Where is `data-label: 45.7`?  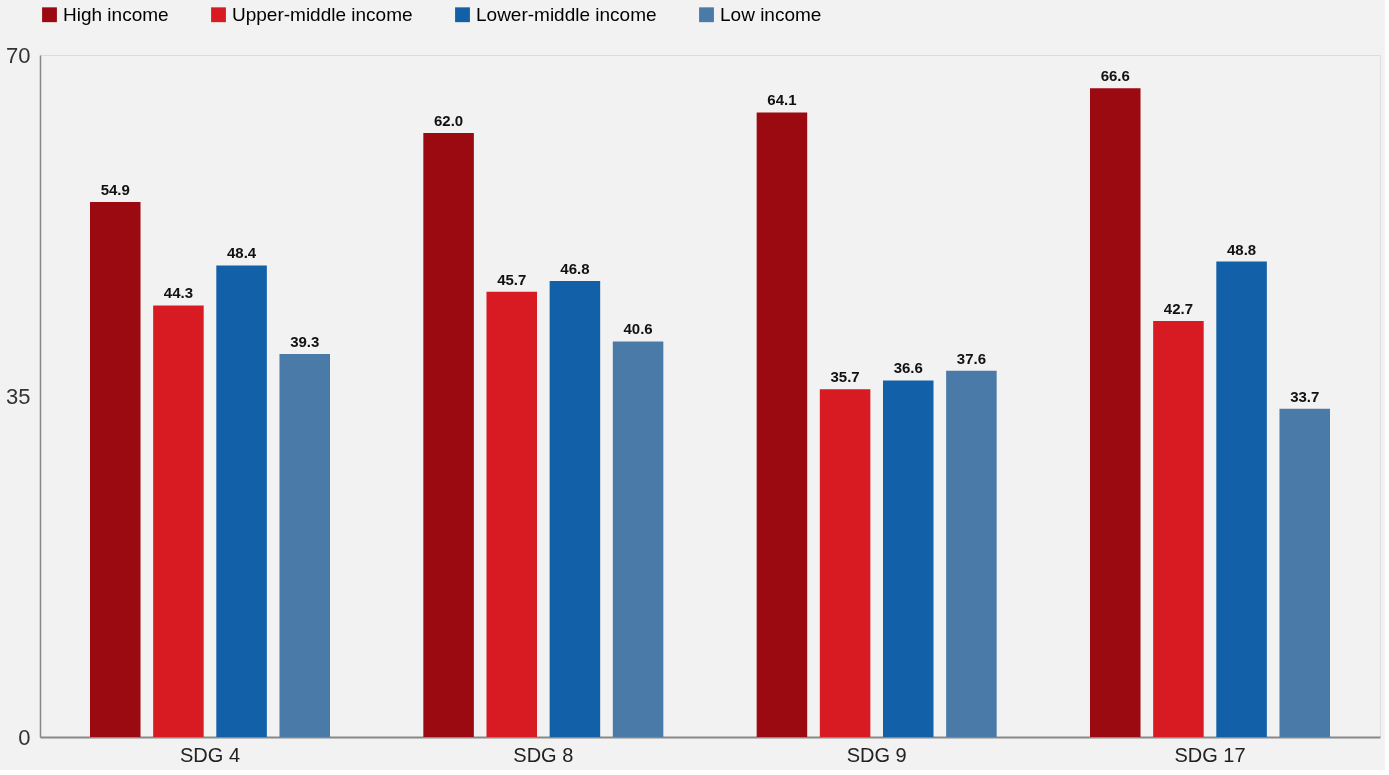
data-label: 45.7 is located at coordinates (512, 279).